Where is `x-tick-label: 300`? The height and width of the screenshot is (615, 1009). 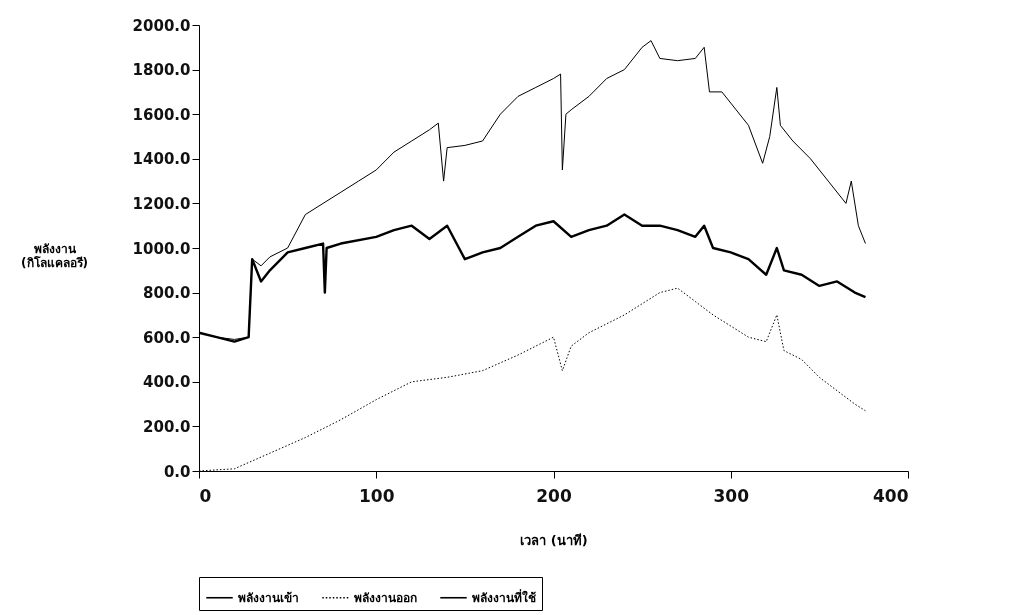 x-tick-label: 300 is located at coordinates (731, 495).